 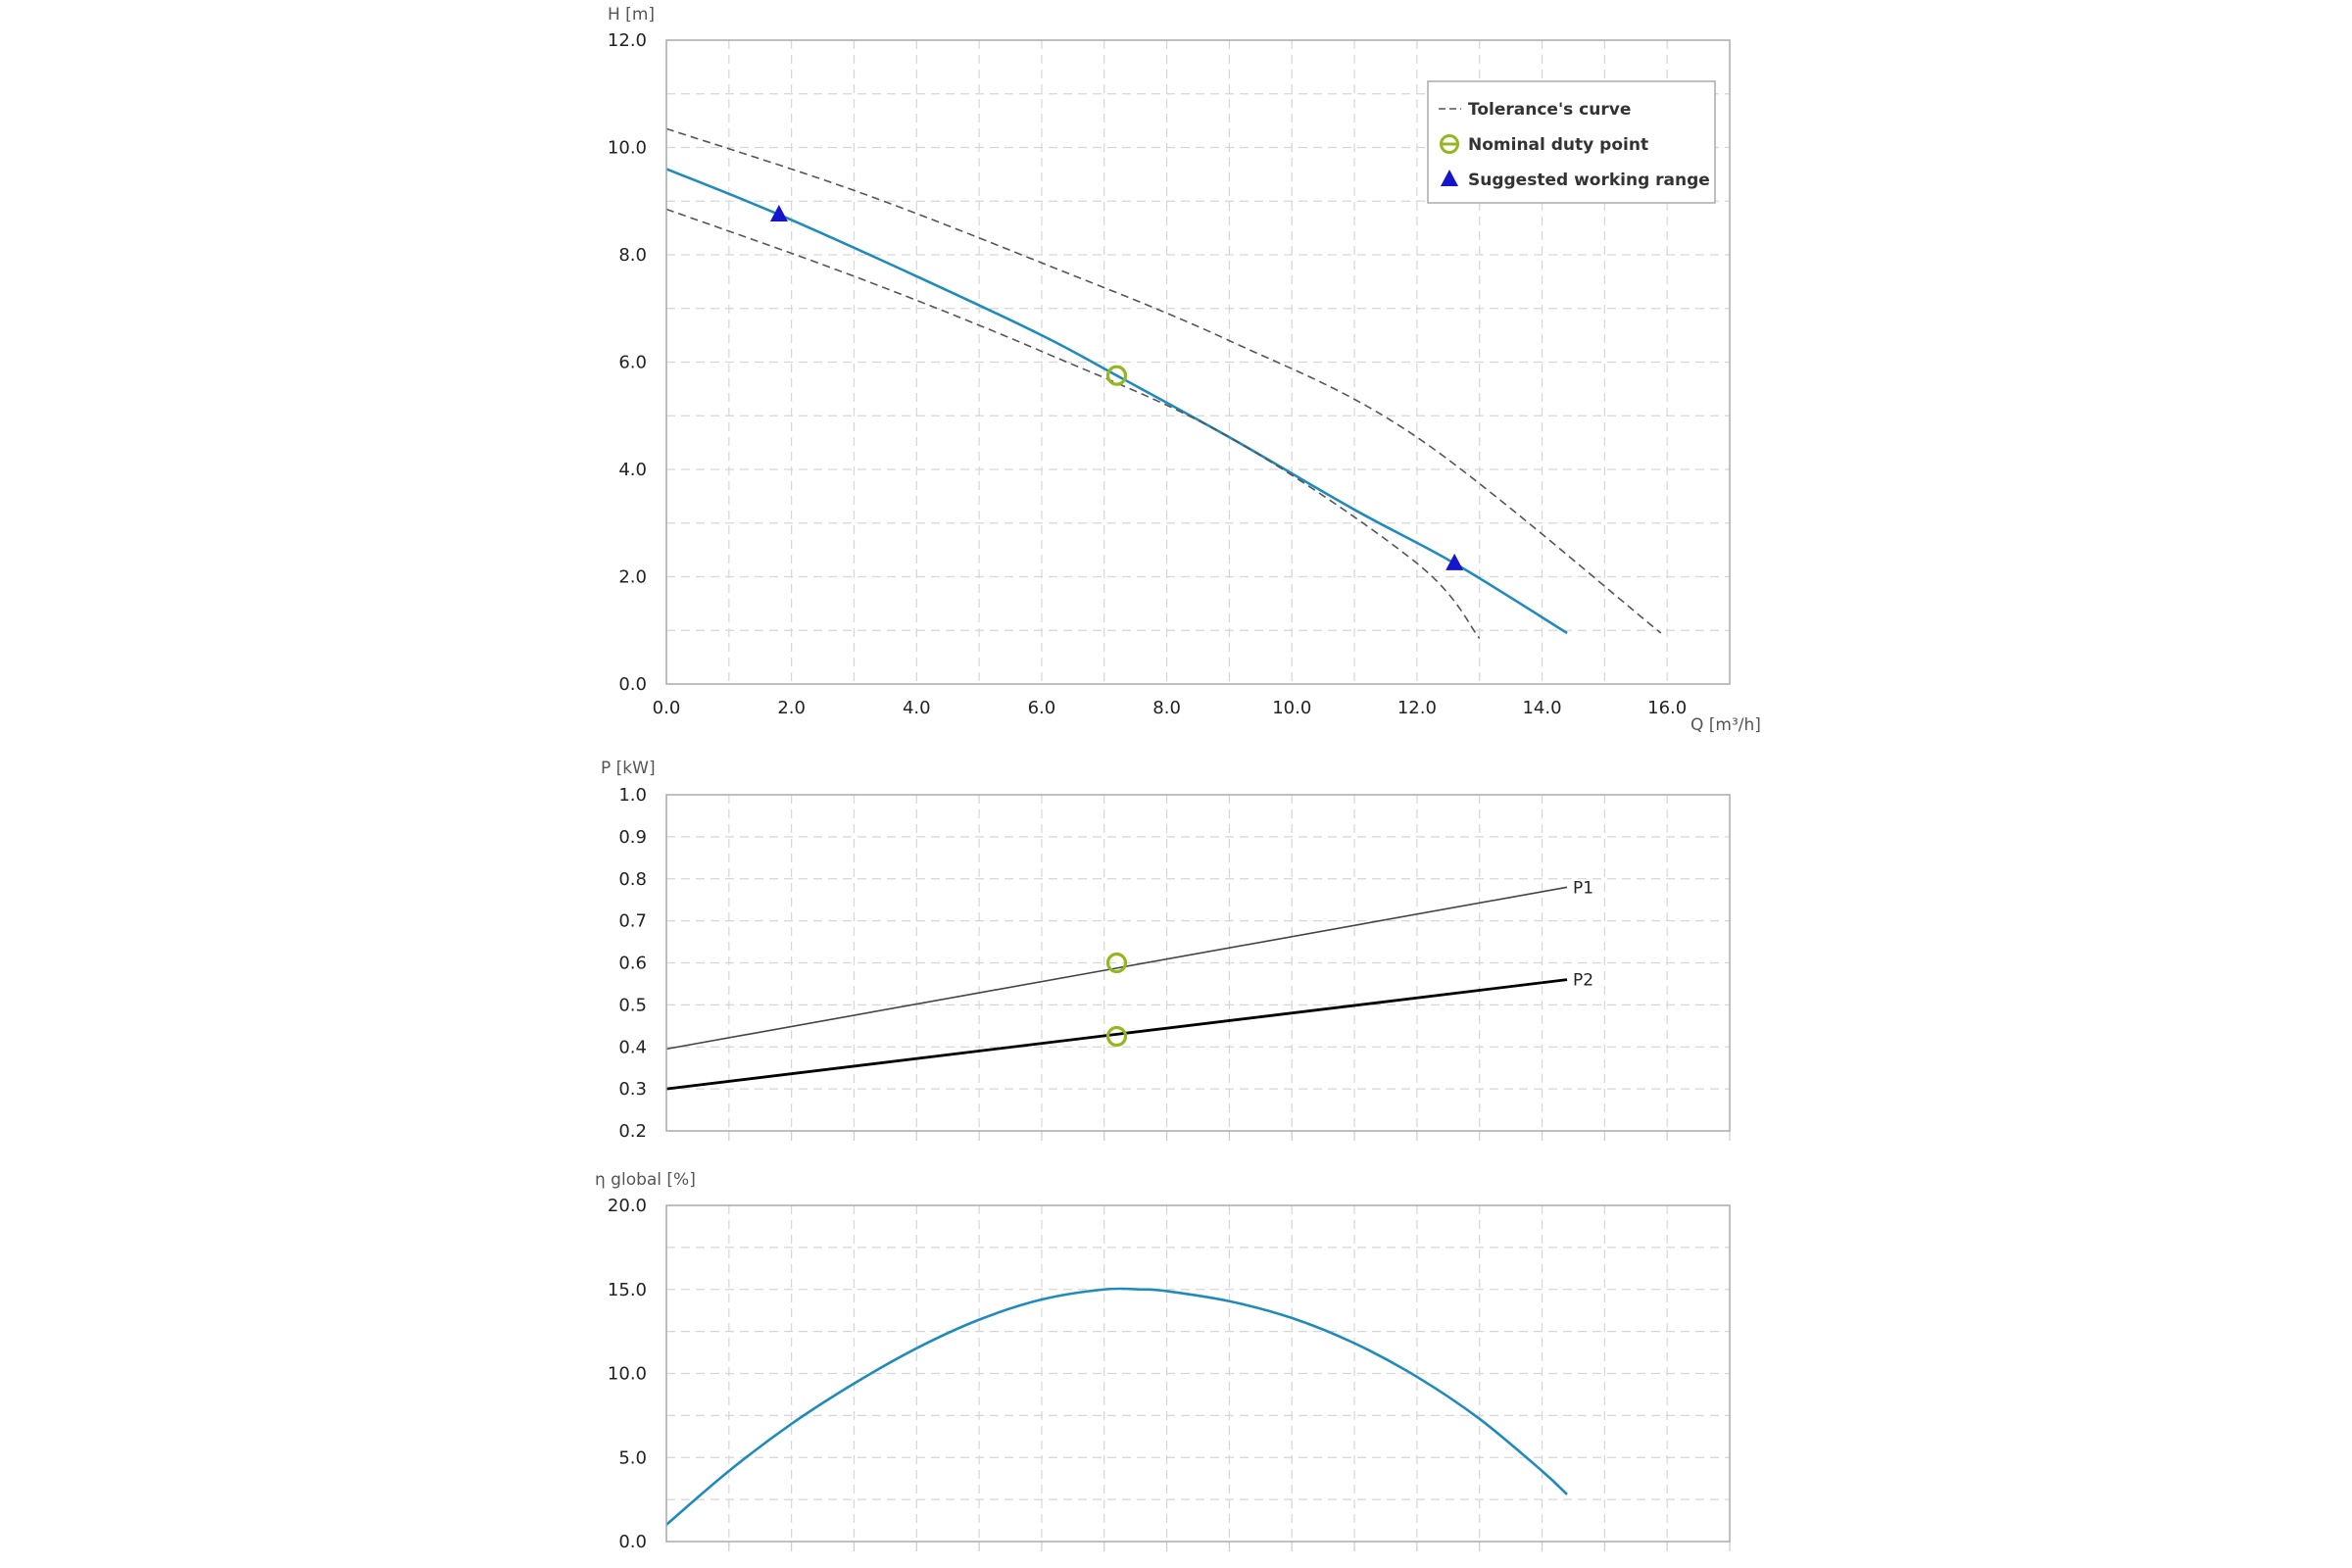 What do you see at coordinates (1116, 1406) in the screenshot?
I see `efficiency-curve` at bounding box center [1116, 1406].